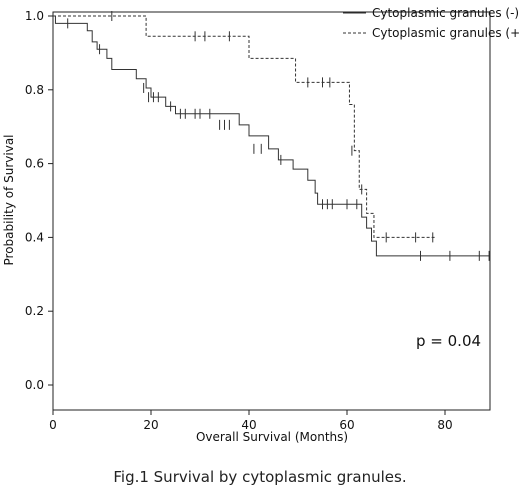 This screenshot has width=520, height=496. I want to click on y-axis-title: Probability of Survival, so click(9, 199).